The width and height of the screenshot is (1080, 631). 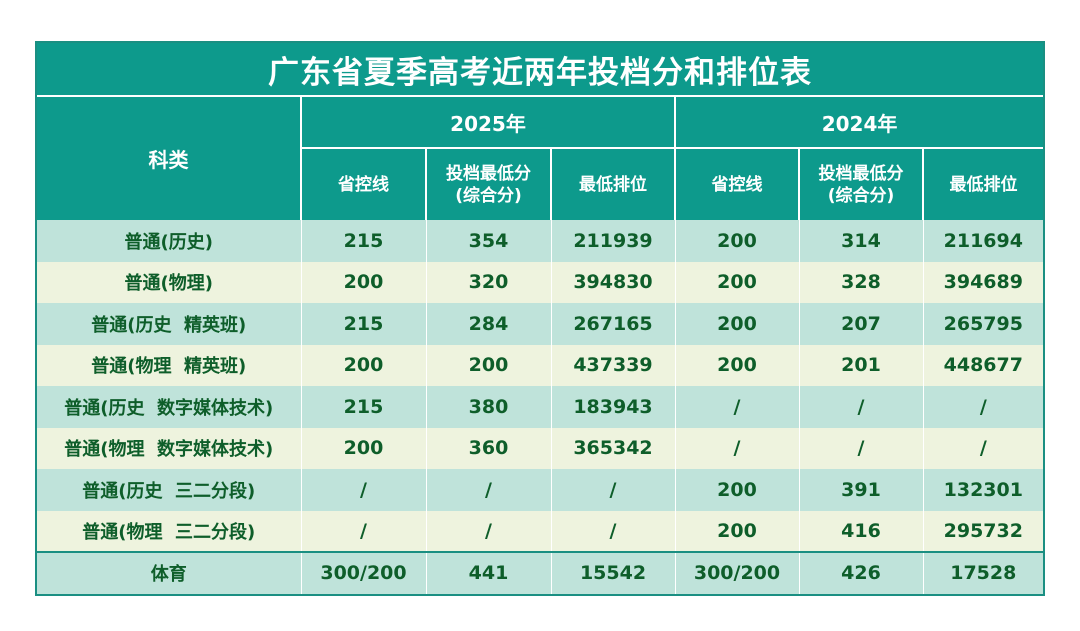 I want to click on table-row: 普通(物理 数字媒体技术) 200 360 365342 / / /, so click(x=540, y=448).